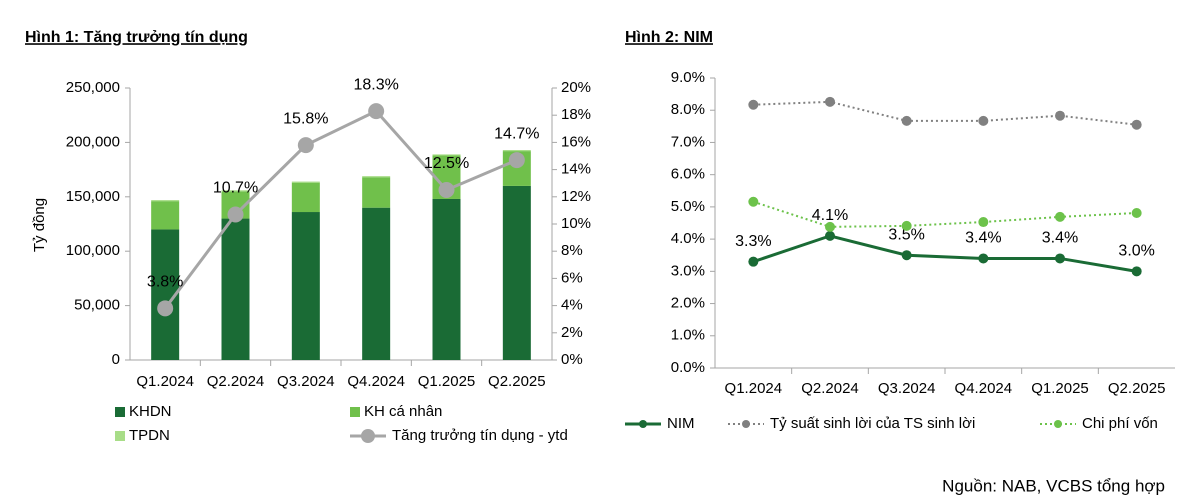  What do you see at coordinates (688, 367) in the screenshot?
I see `y-tick-label: 0.0%` at bounding box center [688, 367].